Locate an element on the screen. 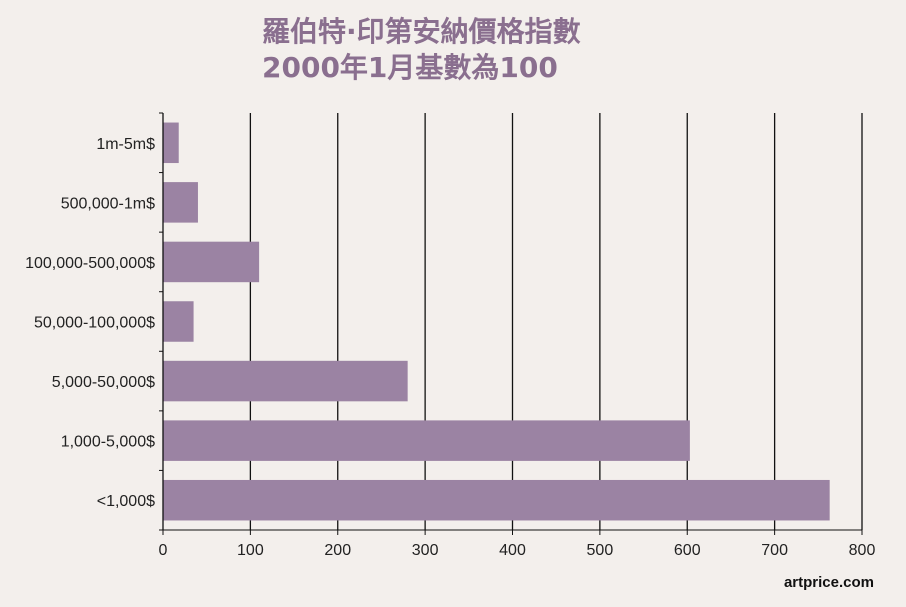 Image resolution: width=906 pixels, height=607 pixels. category-label-0: 1m-5m$ is located at coordinates (125, 144).